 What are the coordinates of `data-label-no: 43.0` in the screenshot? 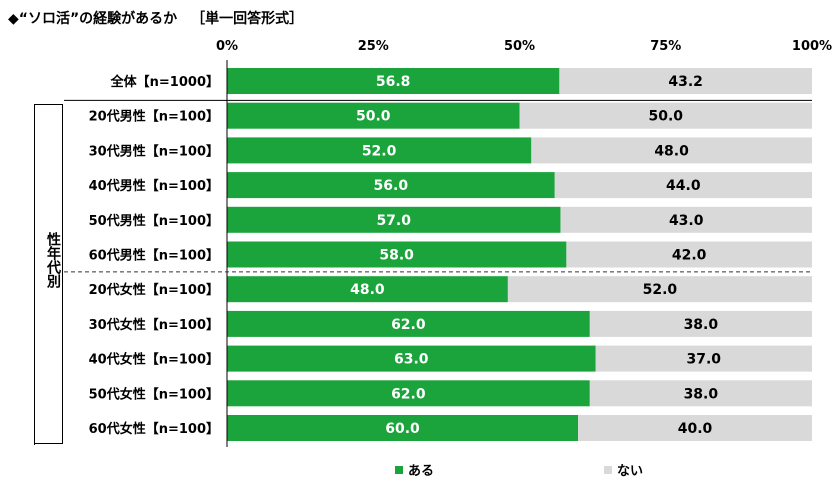 It's located at (686, 221).